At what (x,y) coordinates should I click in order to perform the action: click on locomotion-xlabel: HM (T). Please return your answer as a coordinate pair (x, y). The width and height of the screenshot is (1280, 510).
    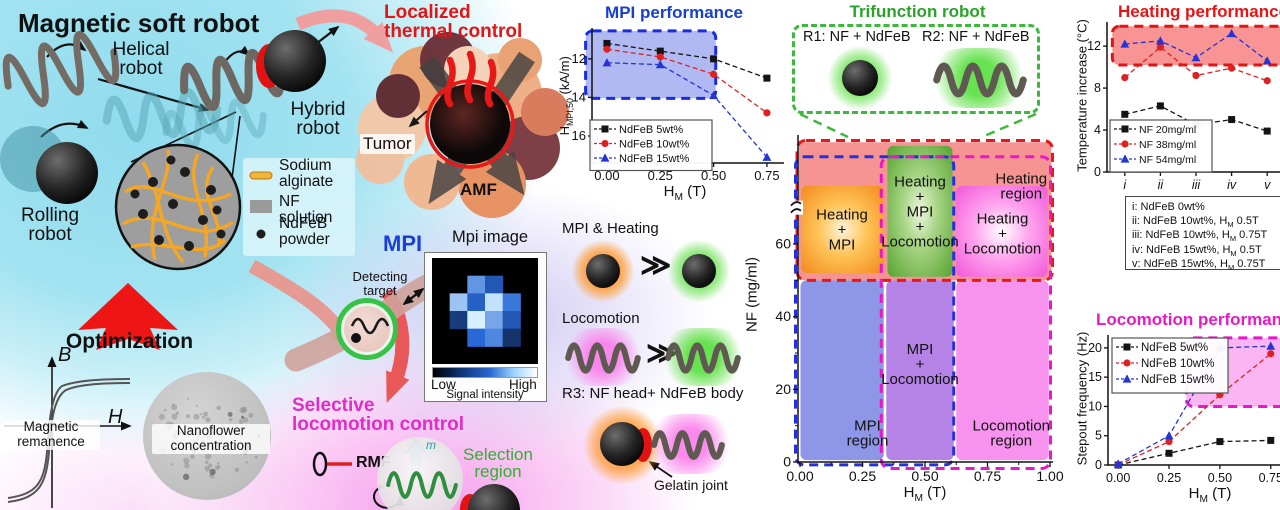
    Looking at the image, I should click on (1210, 495).